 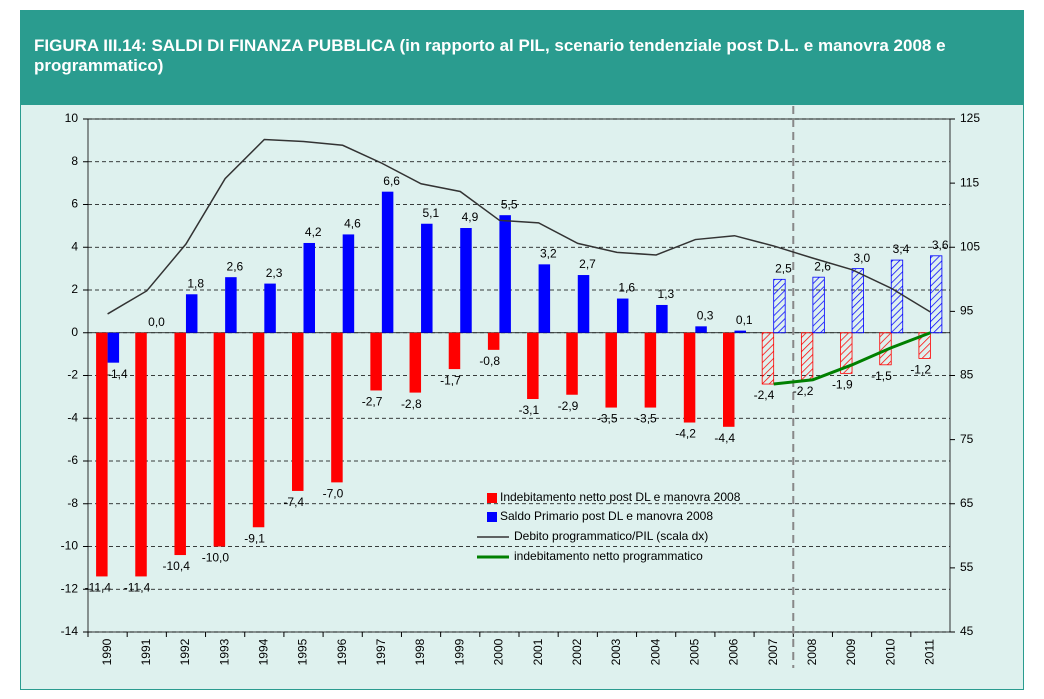 I want to click on data-label: -2,4, so click(x=764, y=395).